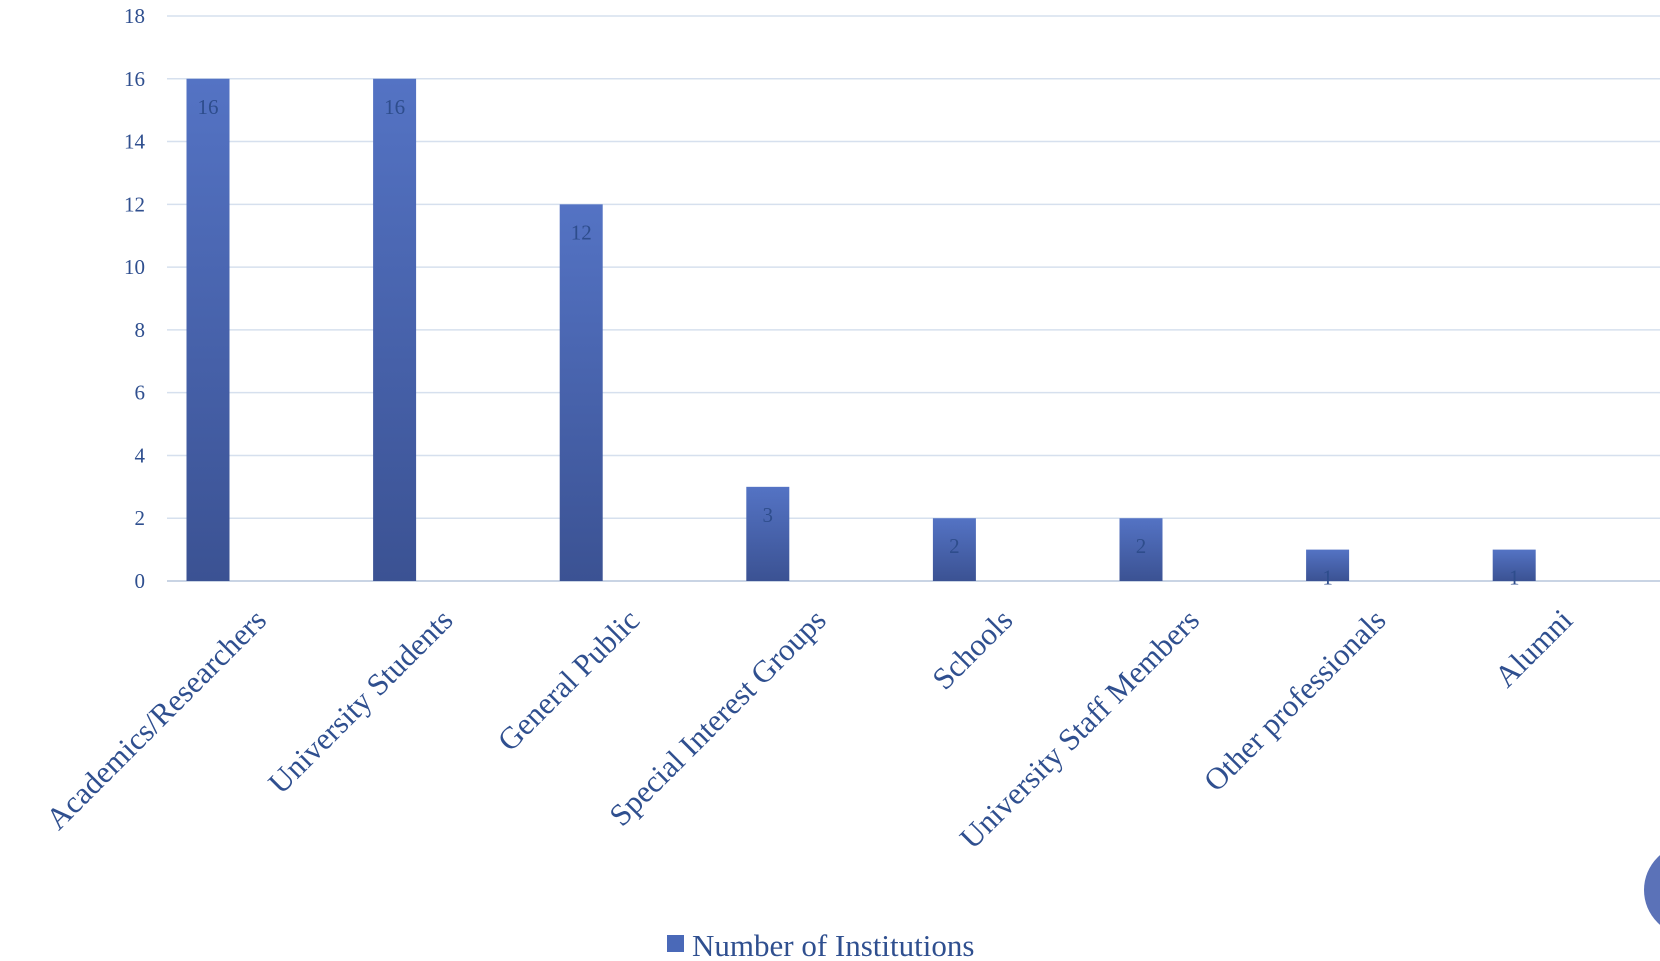 Image resolution: width=1660 pixels, height=961 pixels. What do you see at coordinates (833, 944) in the screenshot?
I see `legend-label: Number of Institutions` at bounding box center [833, 944].